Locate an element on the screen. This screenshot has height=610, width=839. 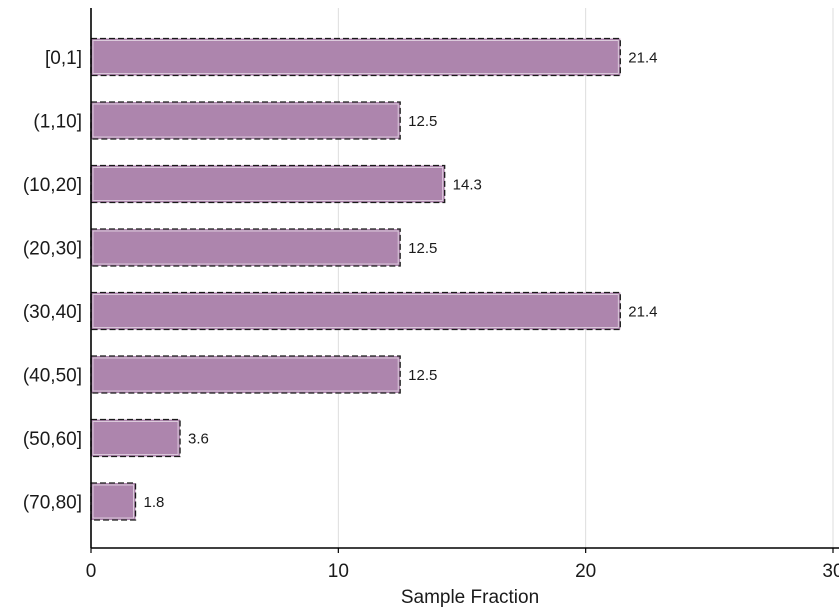
category-label-6: (50,60] is located at coordinates (52, 439).